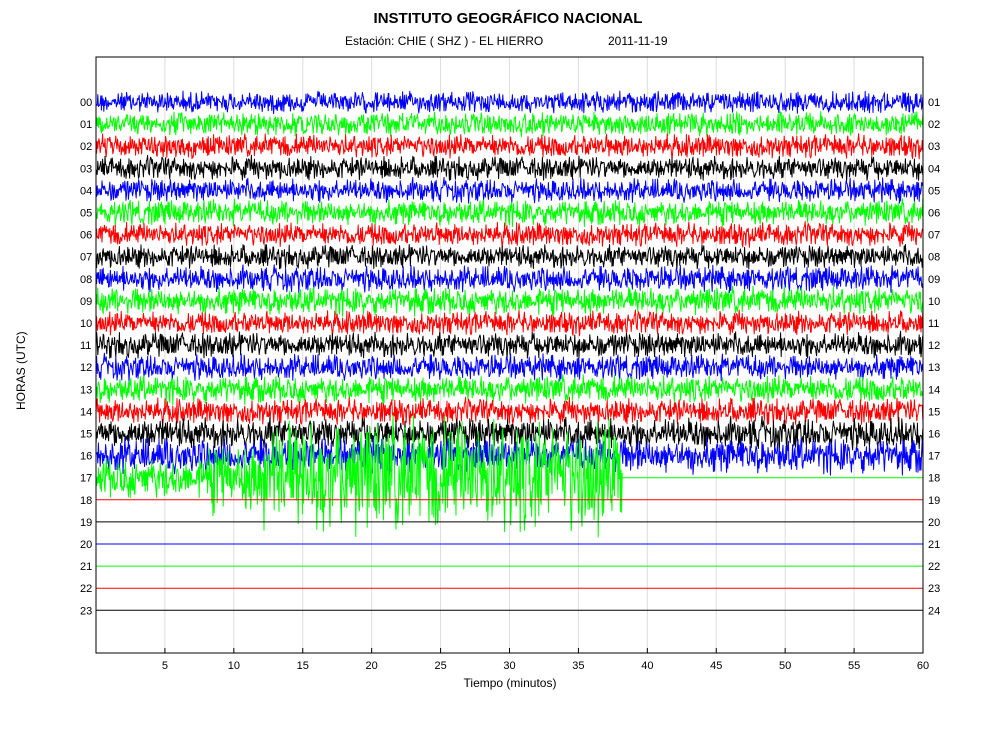  I want to click on left-hour-label: 20, so click(86, 545).